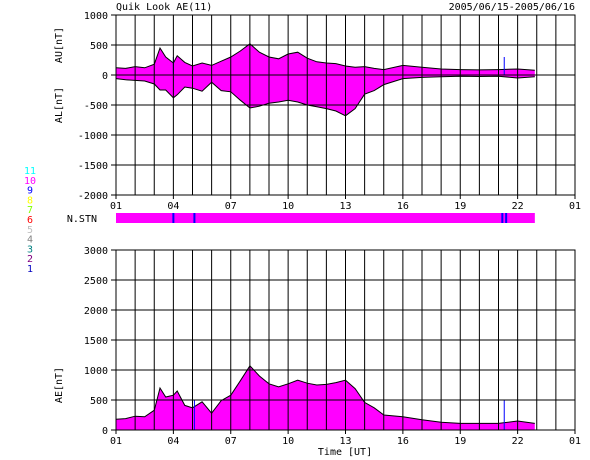  Describe the element at coordinates (345, 452) in the screenshot. I see `x-axis-label: Time [UT]` at that location.